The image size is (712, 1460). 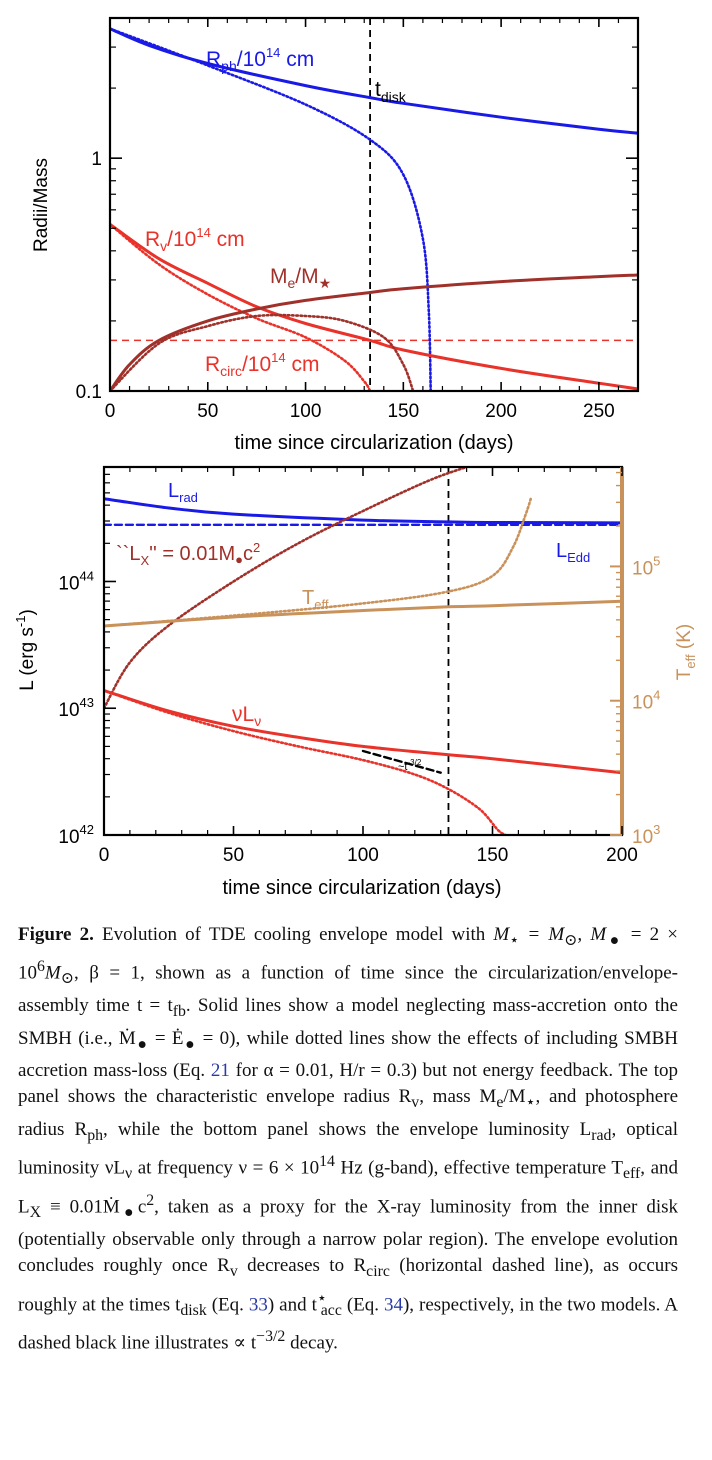 I want to click on caption-sub: eff, so click(x=632, y=1174).